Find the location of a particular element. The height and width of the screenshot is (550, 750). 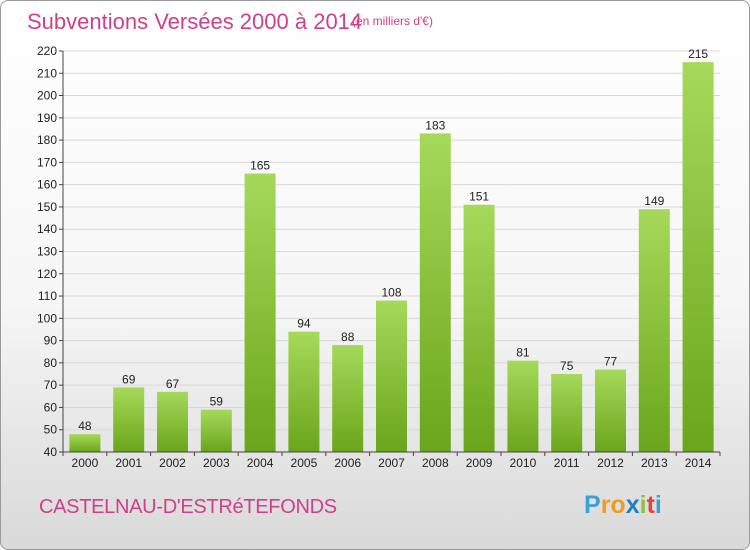

y-tick-label: 220 is located at coordinates (47, 51).